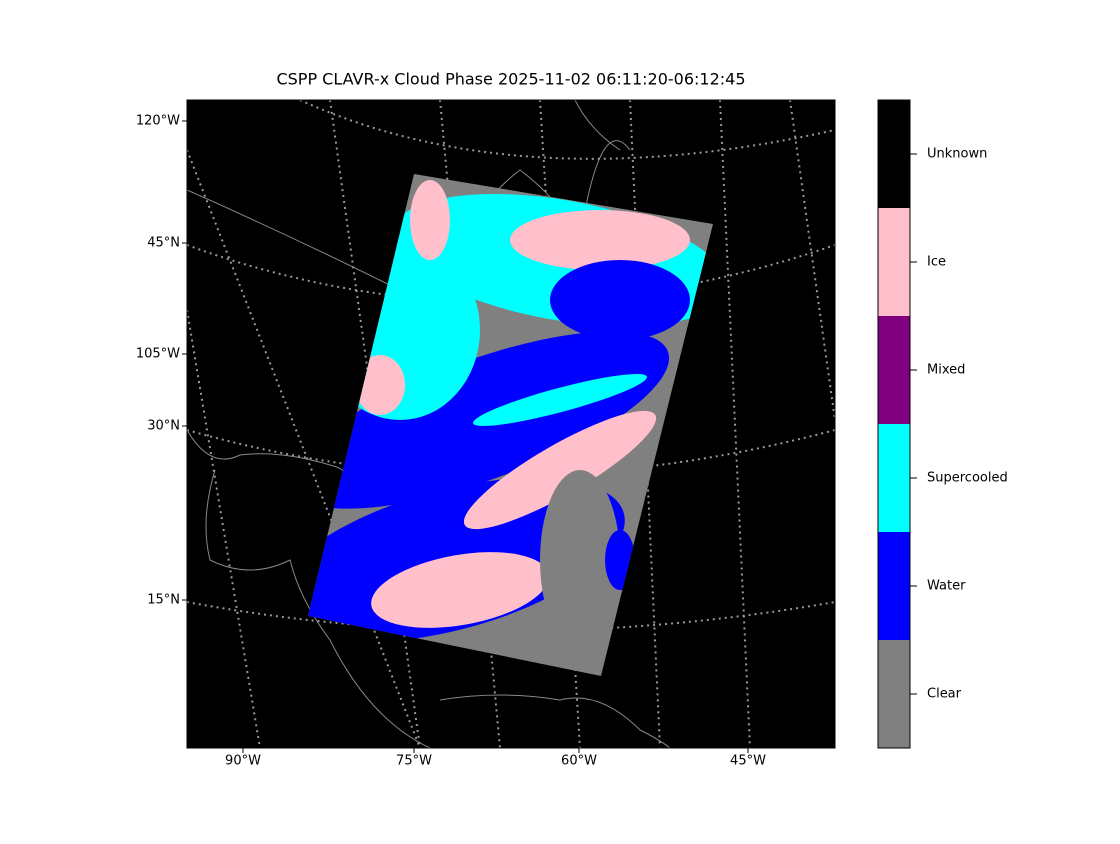 This screenshot has width=1120, height=844. Describe the element at coordinates (942, 424) in the screenshot. I see `colorbar: Unknown Ice Mixed Supercooled Water Clear` at that location.